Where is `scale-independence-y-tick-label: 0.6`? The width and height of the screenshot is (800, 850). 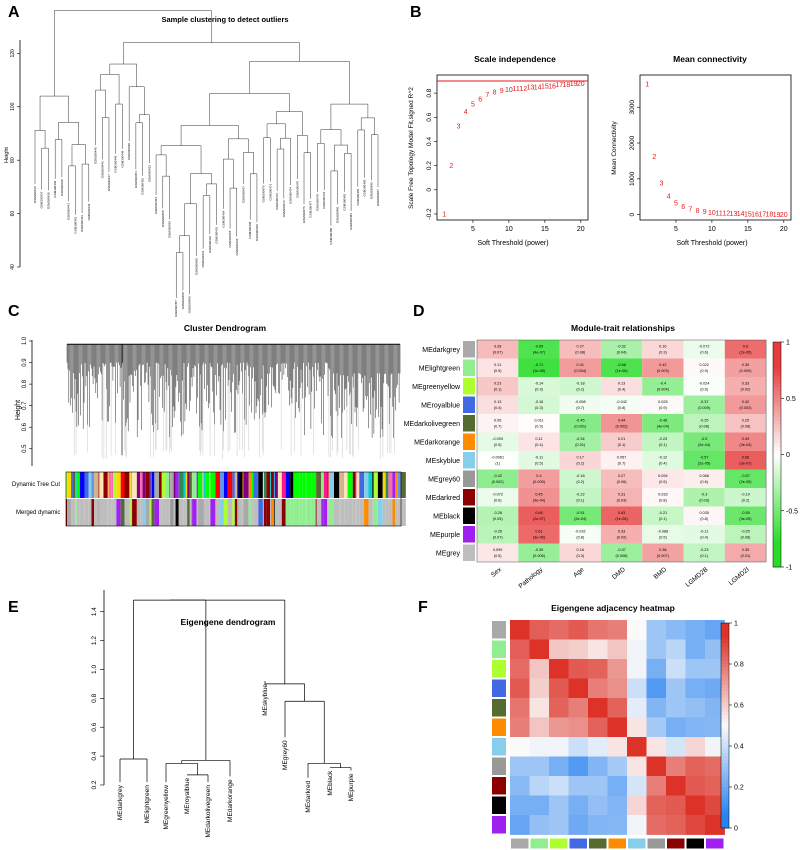 scale-independence-y-tick-label: 0.6 is located at coordinates (429, 116).